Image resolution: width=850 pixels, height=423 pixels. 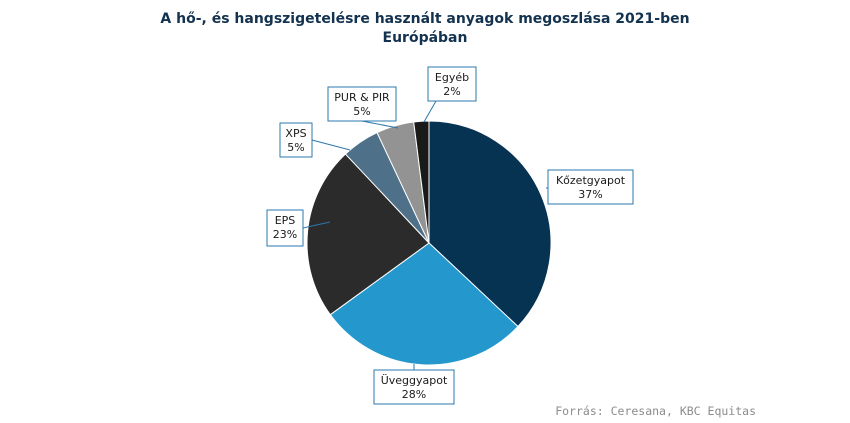 What do you see at coordinates (490, 224) in the screenshot?
I see `pie-slice-k-zetgyapot` at bounding box center [490, 224].